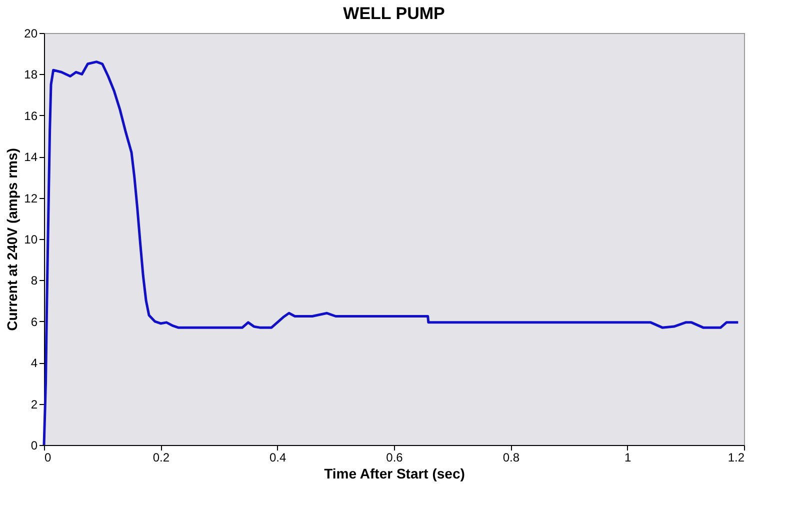 The image size is (788, 525). What do you see at coordinates (31, 115) in the screenshot?
I see `y-tick-label: 16` at bounding box center [31, 115].